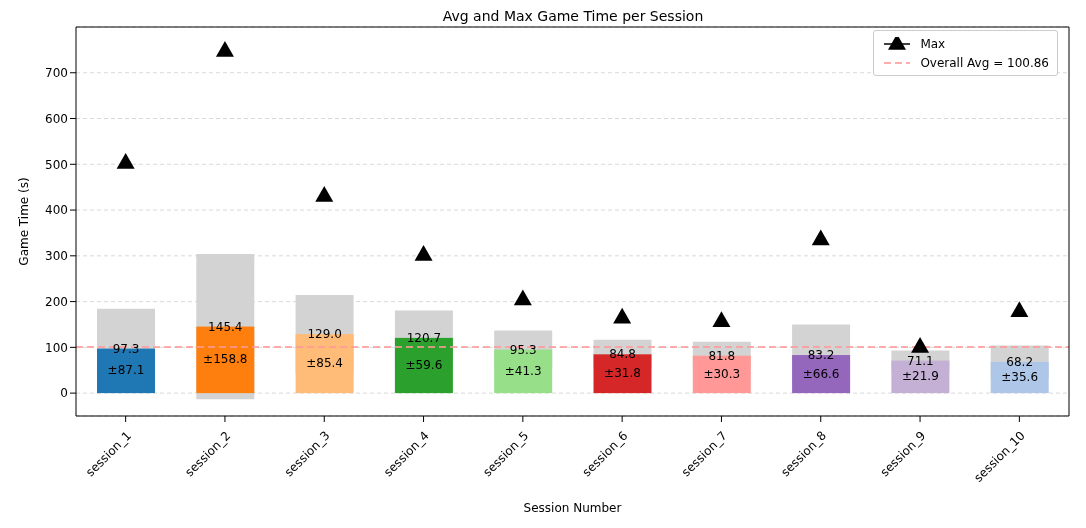 The height and width of the screenshot is (528, 1086). I want to click on y-tick-label: 500, so click(56, 164).